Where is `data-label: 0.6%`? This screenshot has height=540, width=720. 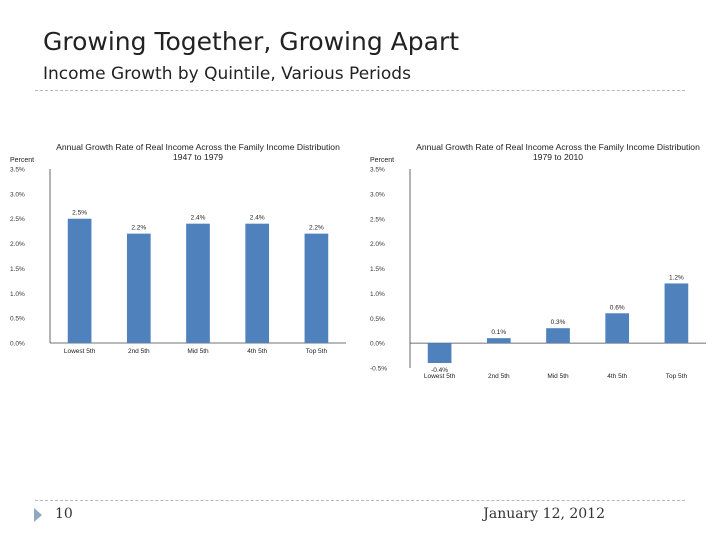
data-label: 0.6% is located at coordinates (617, 307).